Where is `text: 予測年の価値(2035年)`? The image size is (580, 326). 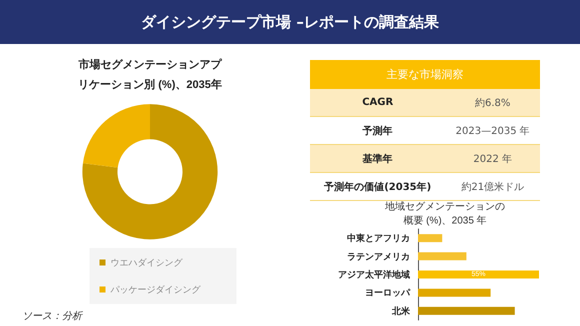 text: 予測年の価値(2035年) is located at coordinates (378, 186).